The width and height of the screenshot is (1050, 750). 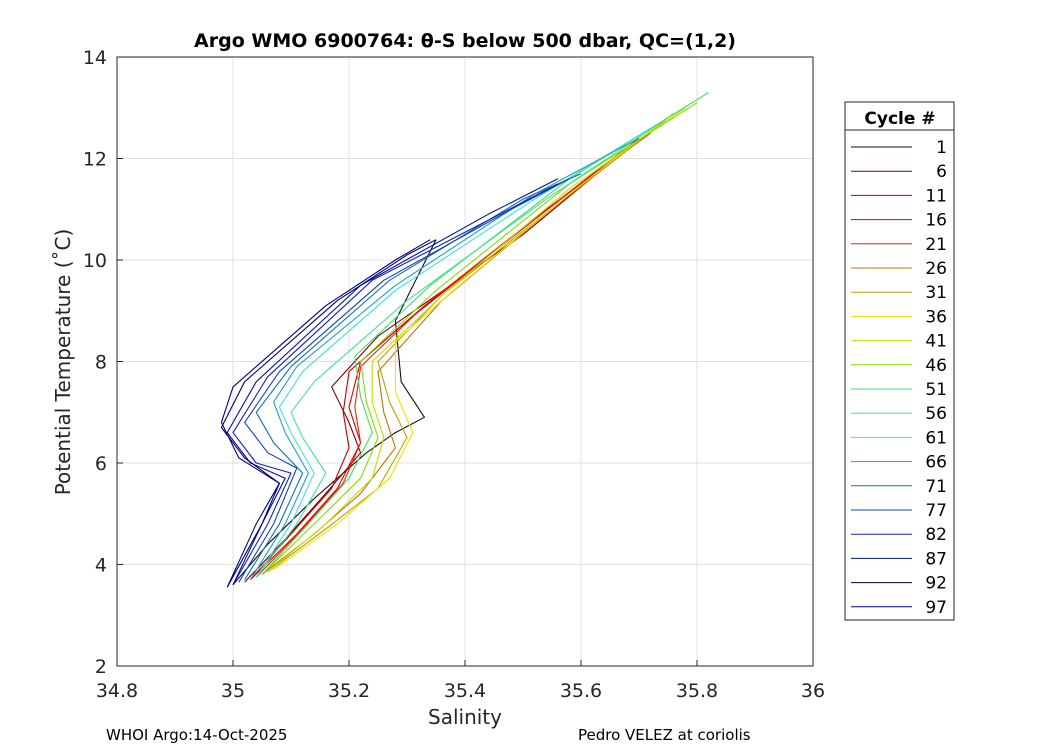 What do you see at coordinates (936, 511) in the screenshot?
I see `legend-entry-label: 77` at bounding box center [936, 511].